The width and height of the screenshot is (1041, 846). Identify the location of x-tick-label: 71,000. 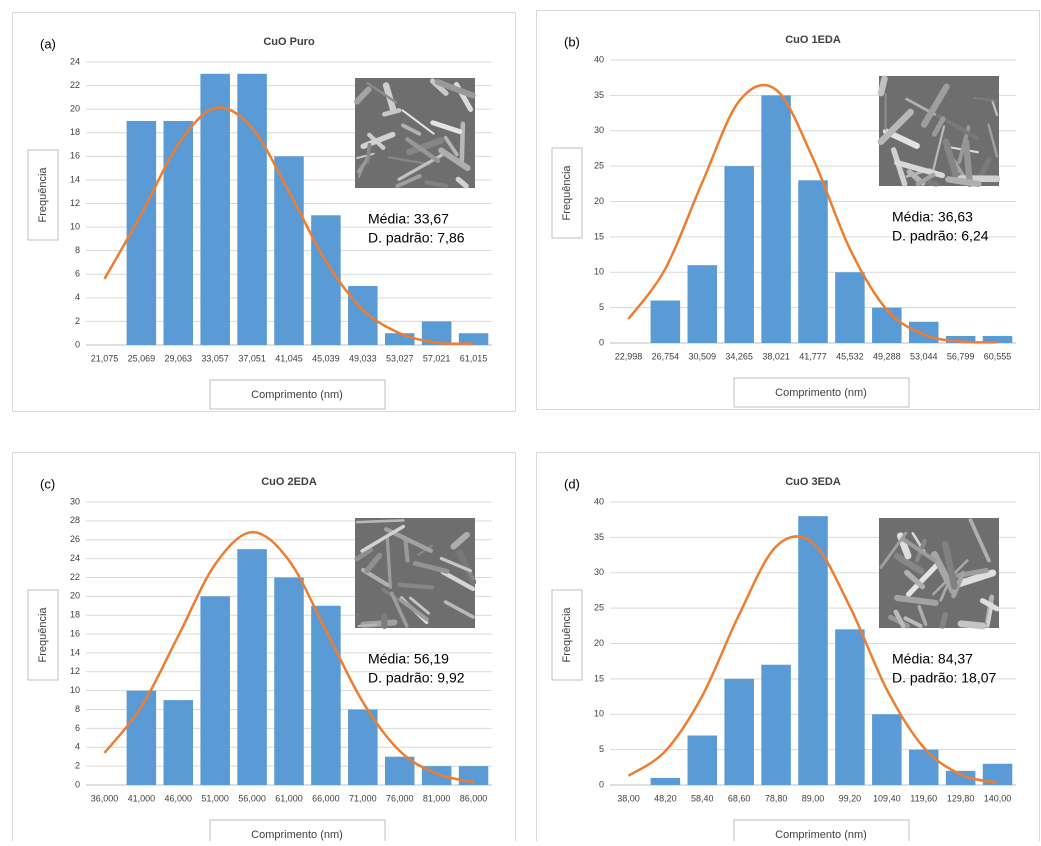
(363, 798).